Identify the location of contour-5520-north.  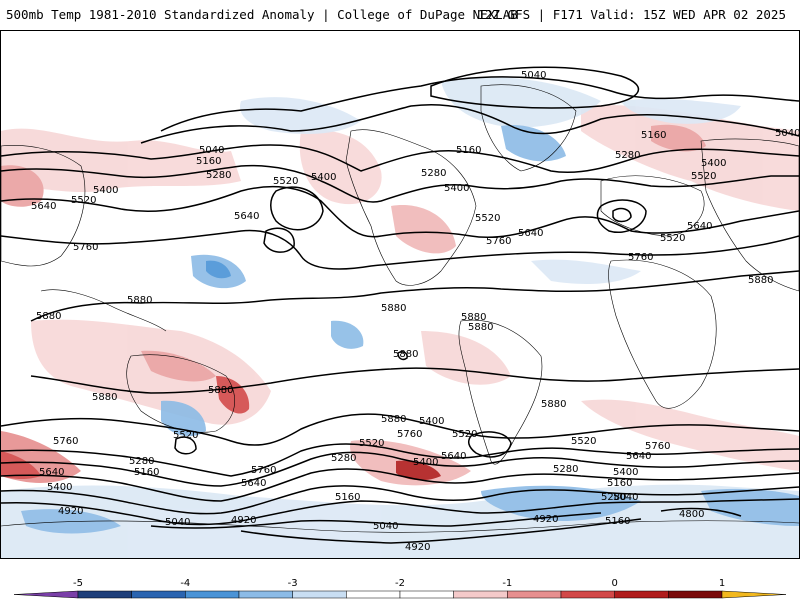
(400, 183).